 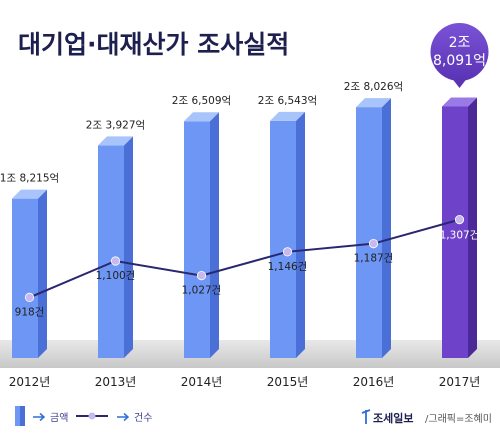 What do you see at coordinates (201, 101) in the screenshot?
I see `amount-label: 2조 6,509억` at bounding box center [201, 101].